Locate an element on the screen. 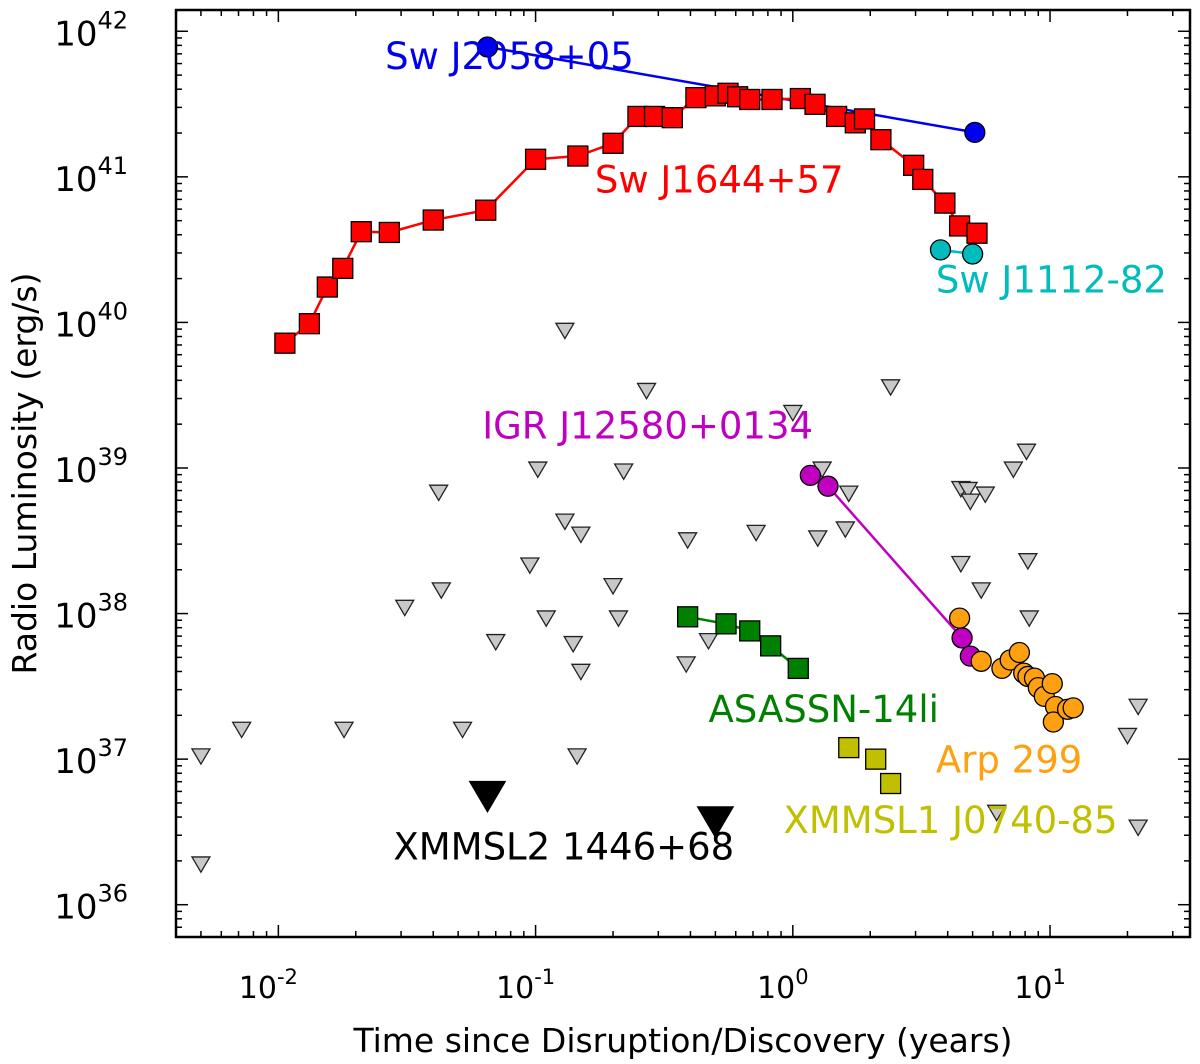 The image size is (1200, 1064). x-tick-label: 10⁻¹ is located at coordinates (525, 985).